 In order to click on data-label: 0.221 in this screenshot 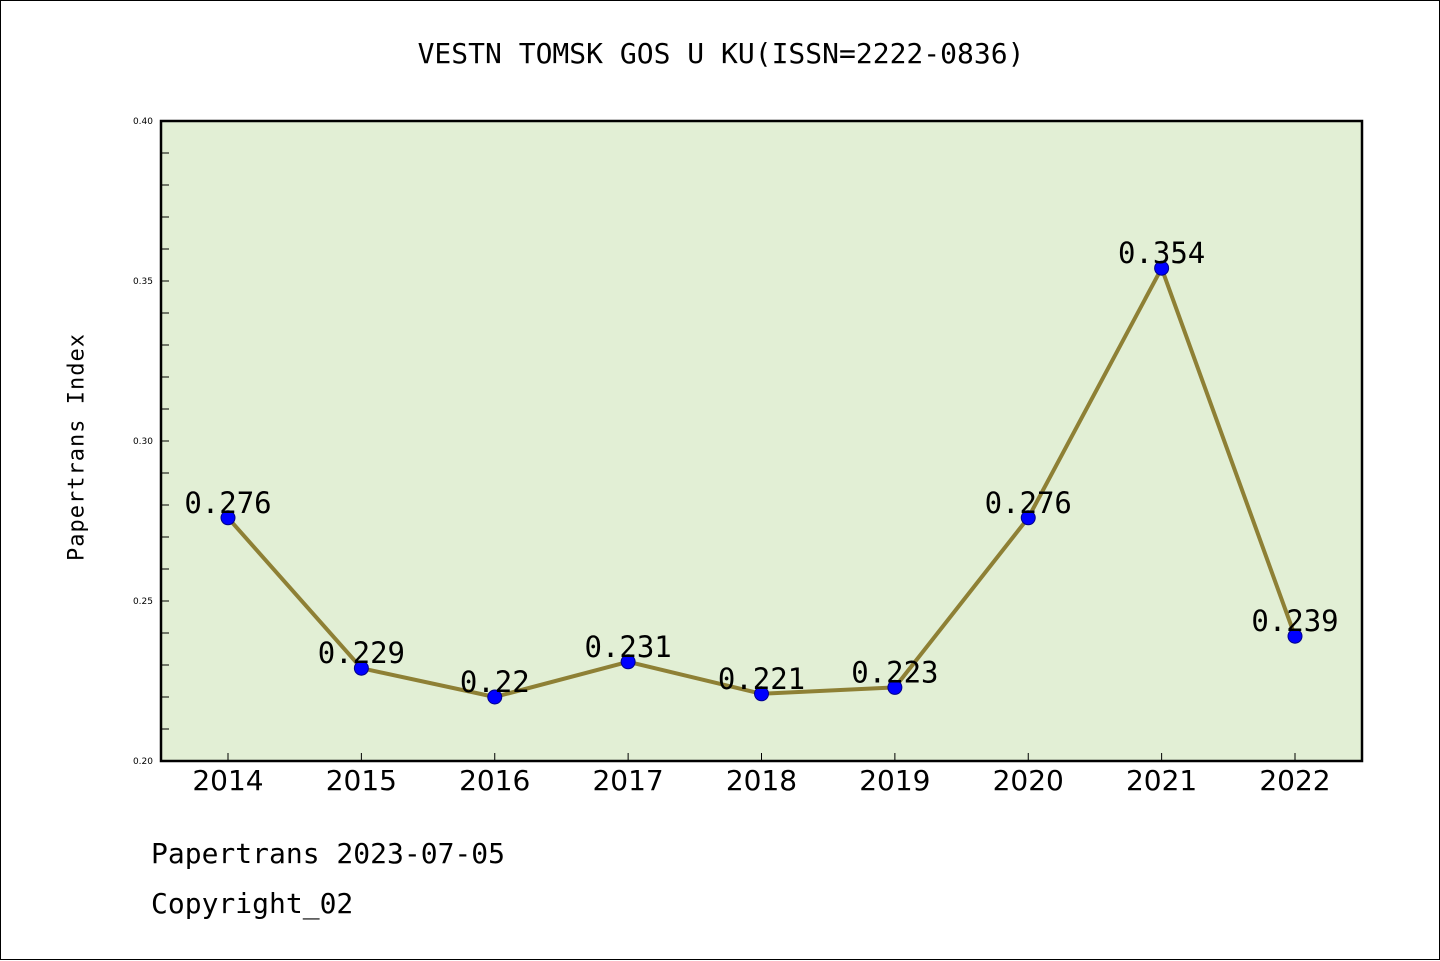, I will do `click(761, 679)`.